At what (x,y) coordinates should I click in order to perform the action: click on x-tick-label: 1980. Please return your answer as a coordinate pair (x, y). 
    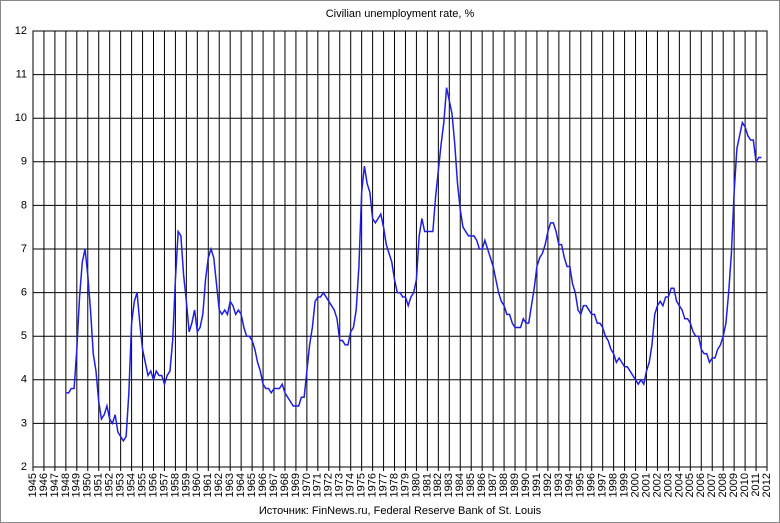
    Looking at the image, I should click on (416, 485).